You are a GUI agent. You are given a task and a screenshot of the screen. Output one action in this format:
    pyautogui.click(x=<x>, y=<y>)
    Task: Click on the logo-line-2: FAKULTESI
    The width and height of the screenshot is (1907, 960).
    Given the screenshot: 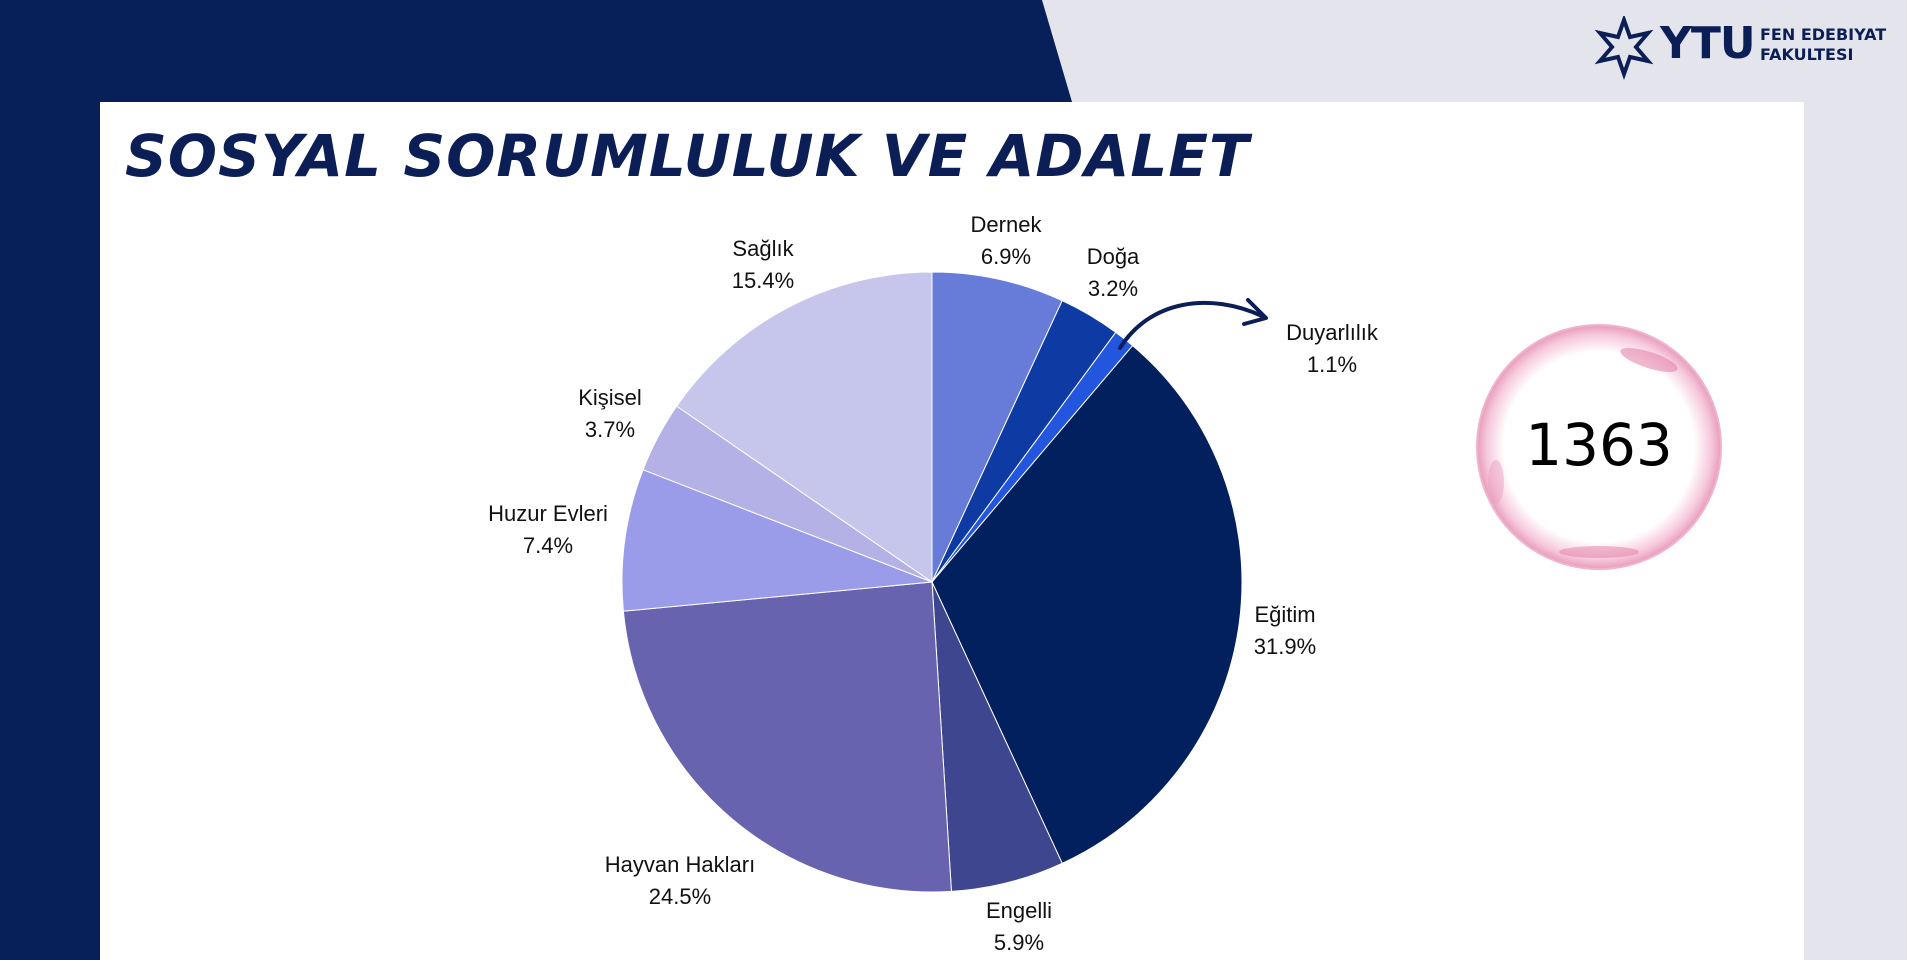 What is the action you would take?
    pyautogui.click(x=1807, y=54)
    